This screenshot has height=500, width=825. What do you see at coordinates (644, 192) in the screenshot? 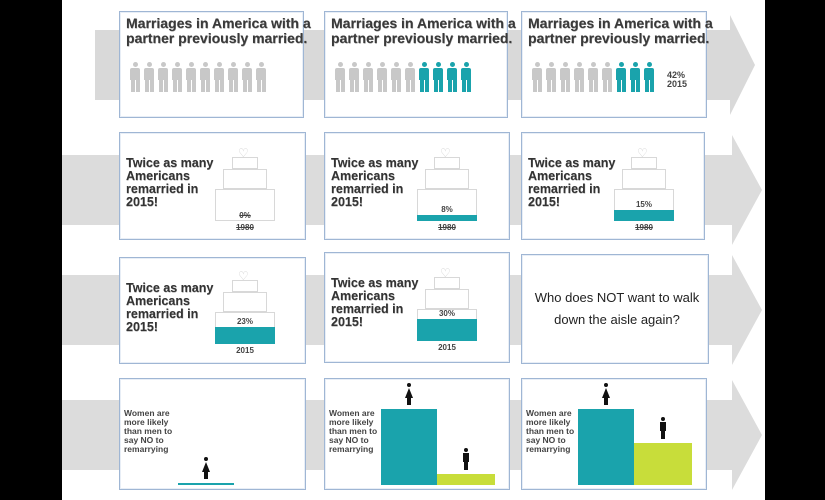
I see `wedding-cake: ♡ 15% 1980` at bounding box center [644, 192].